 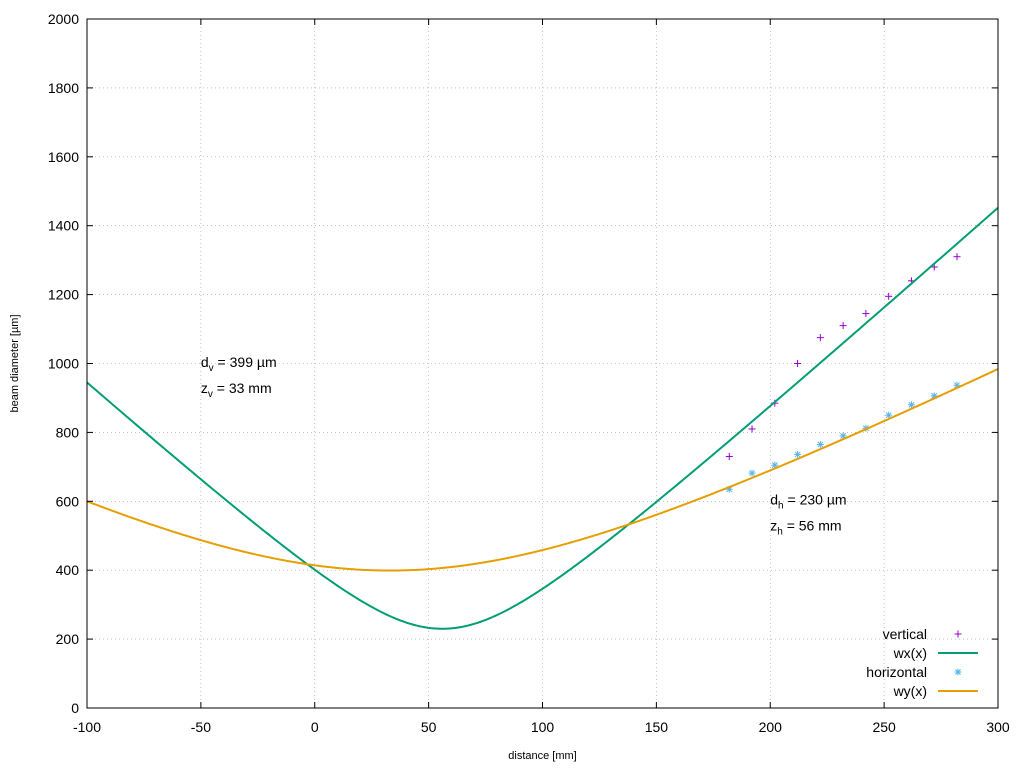 I want to click on y-tick-label: 0, so click(x=75, y=708).